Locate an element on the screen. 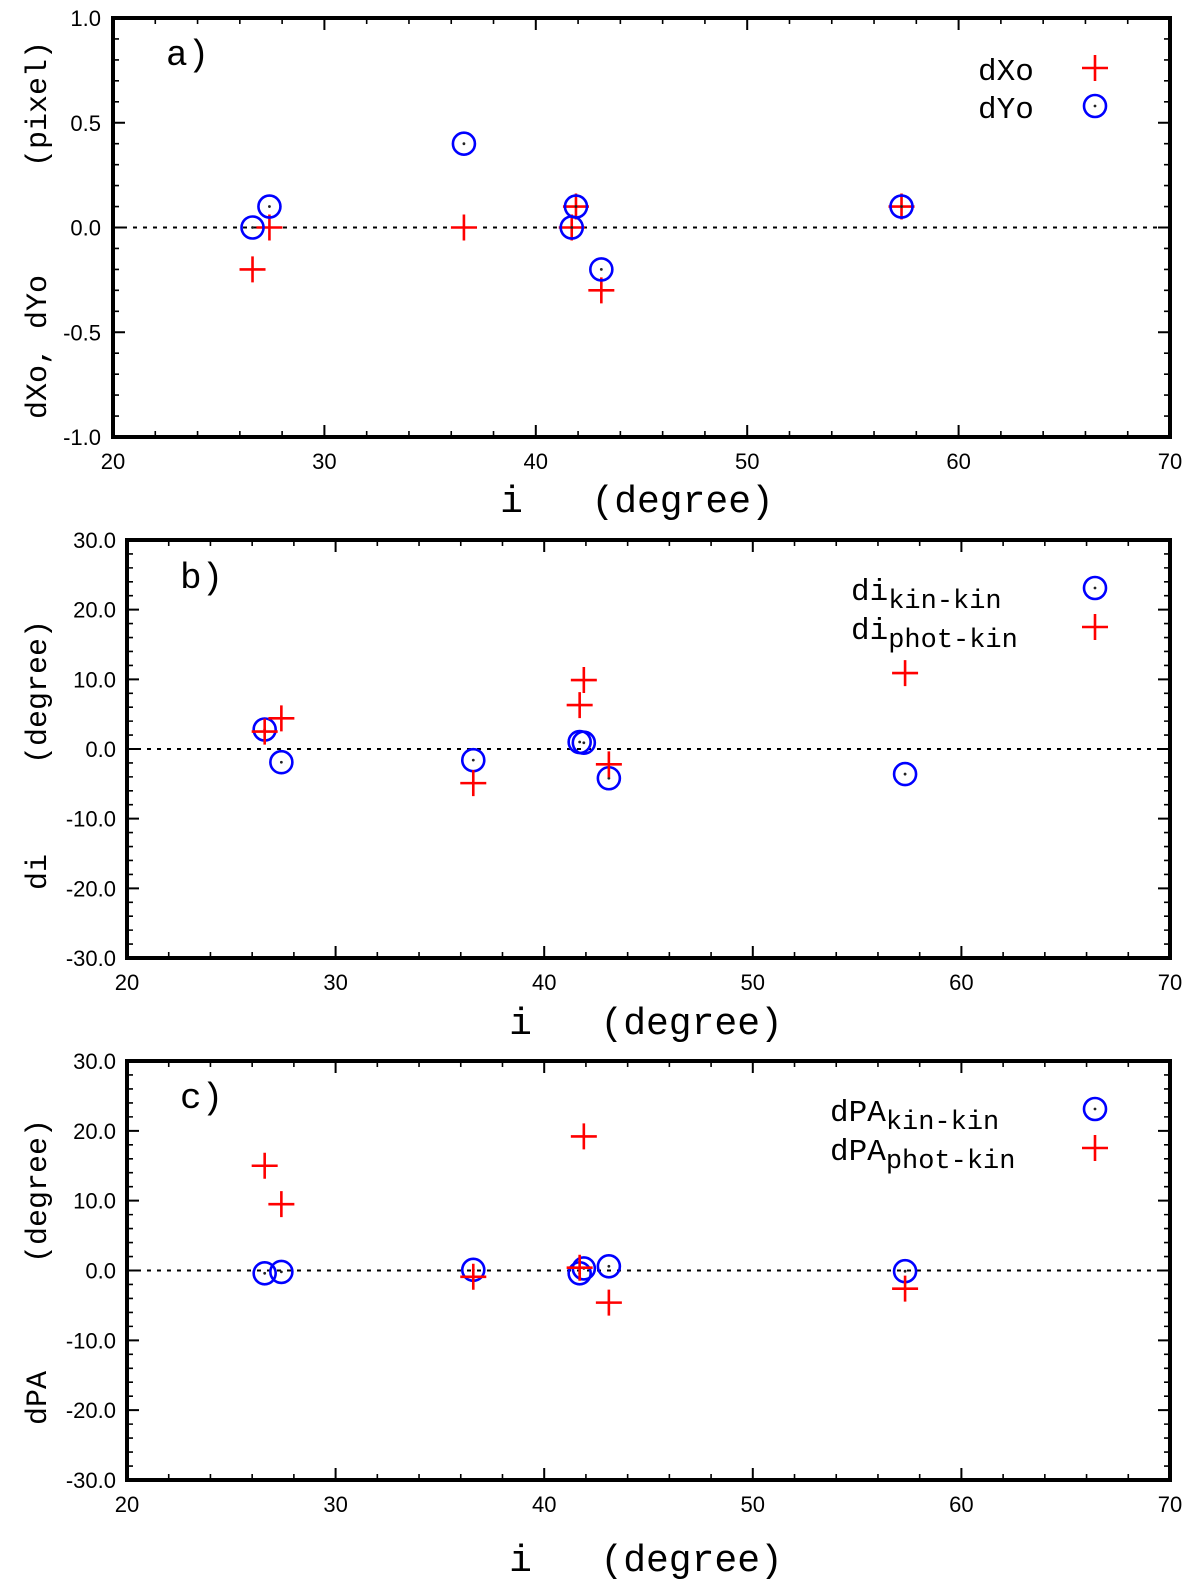 This screenshot has height=1584, width=1200. series-di-phot-kin is located at coordinates (585, 728).